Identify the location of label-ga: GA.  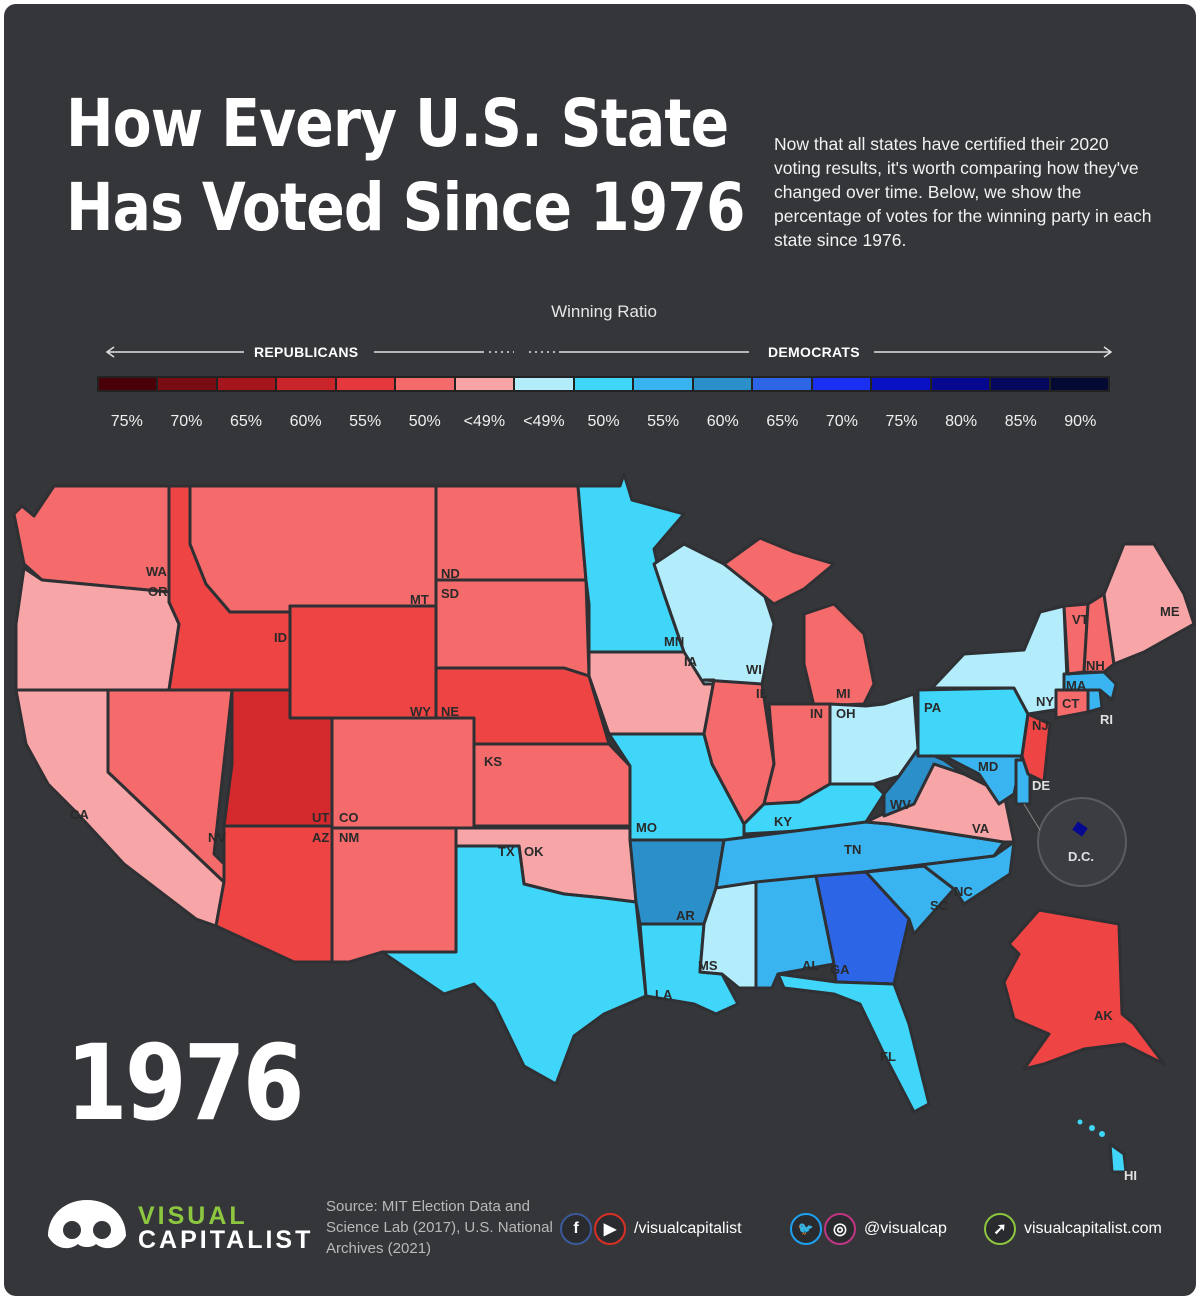
(840, 969).